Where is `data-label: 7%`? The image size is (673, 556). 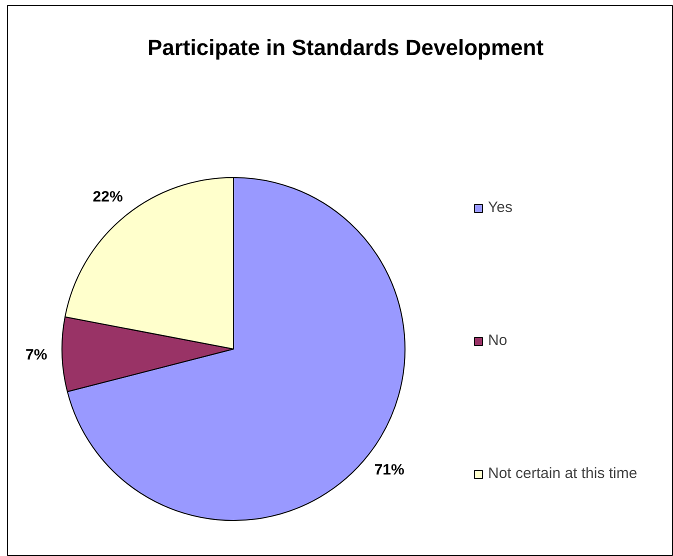
data-label: 7% is located at coordinates (37, 355).